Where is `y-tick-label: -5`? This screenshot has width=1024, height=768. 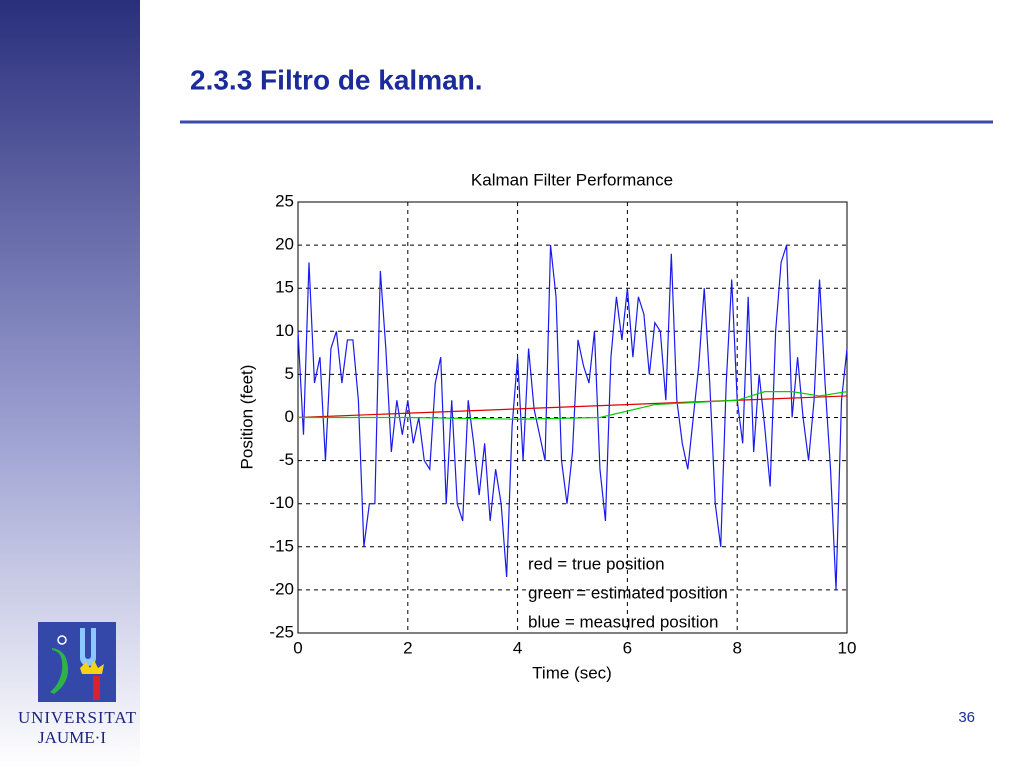
y-tick-label: -5 is located at coordinates (286, 459).